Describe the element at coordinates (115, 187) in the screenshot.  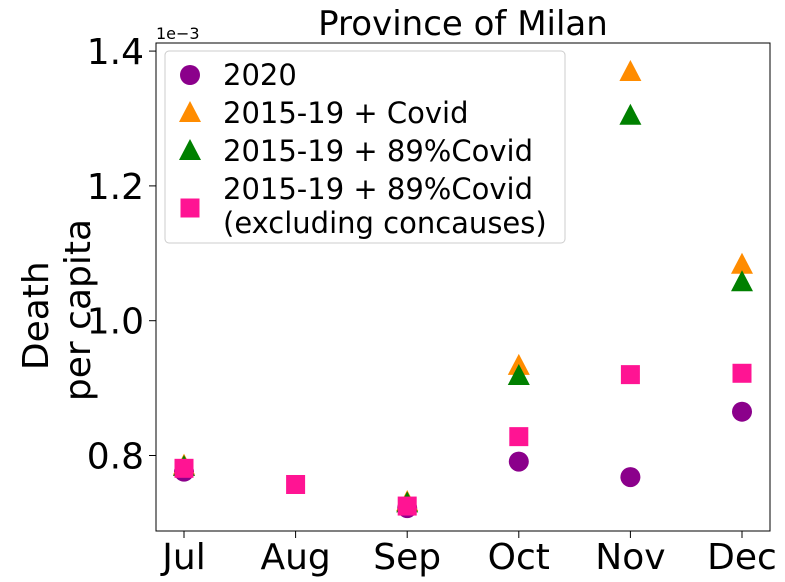
I see `y-tick-label: 1.2` at that location.